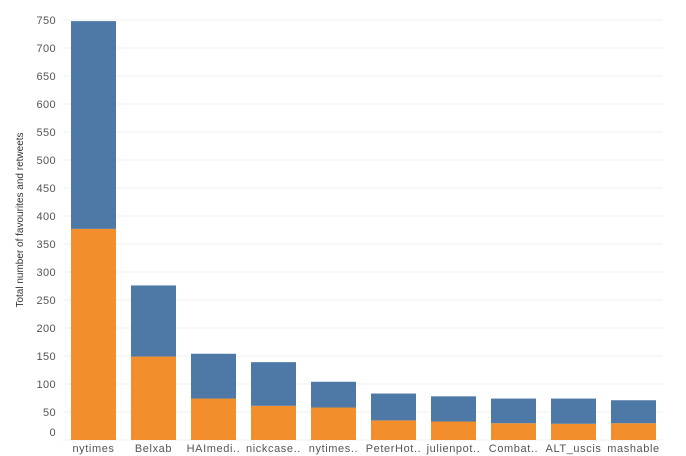  Describe the element at coordinates (273, 449) in the screenshot. I see `x-category-label: nickcase..` at that location.